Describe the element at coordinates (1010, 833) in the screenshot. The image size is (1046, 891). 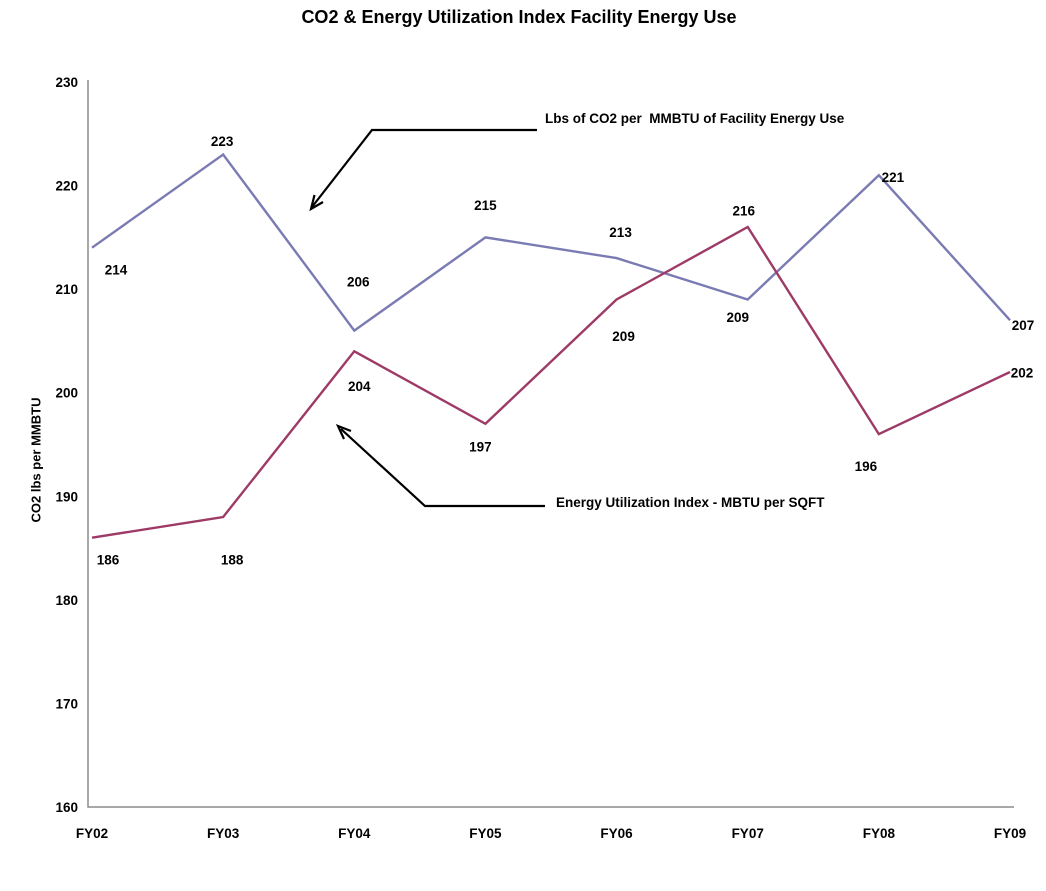
I see `x-axis-label: FY09` at that location.